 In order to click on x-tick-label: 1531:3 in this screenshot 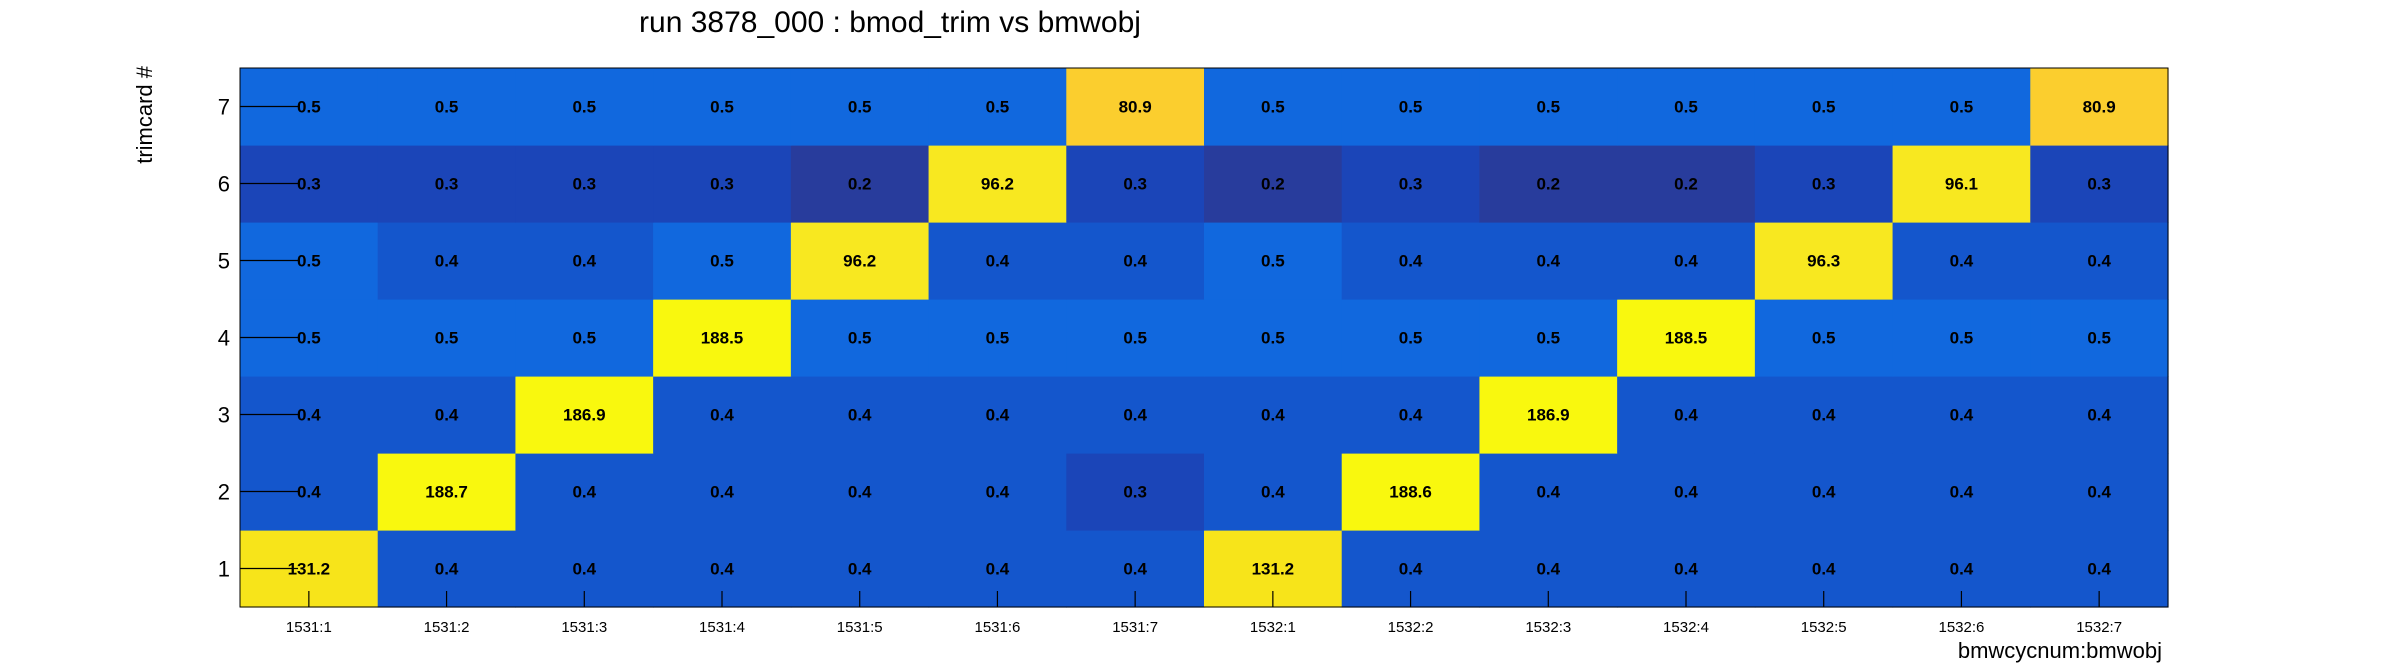, I will do `click(584, 627)`.